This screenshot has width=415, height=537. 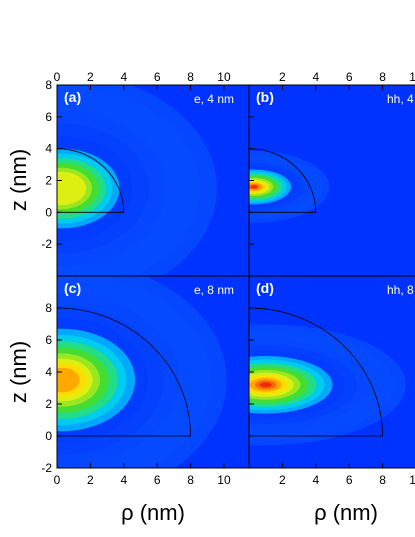 What do you see at coordinates (349, 480) in the screenshot?
I see `bottom-x-tick-right-label: 6` at bounding box center [349, 480].